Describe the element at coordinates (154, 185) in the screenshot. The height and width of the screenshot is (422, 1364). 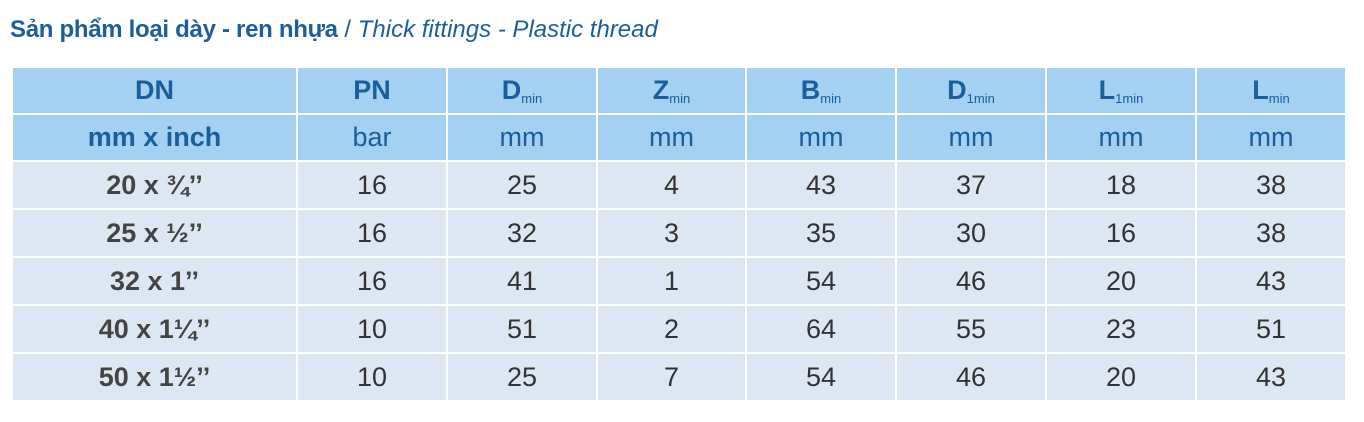
I see `data-cell: 20 x ¾’’` at that location.